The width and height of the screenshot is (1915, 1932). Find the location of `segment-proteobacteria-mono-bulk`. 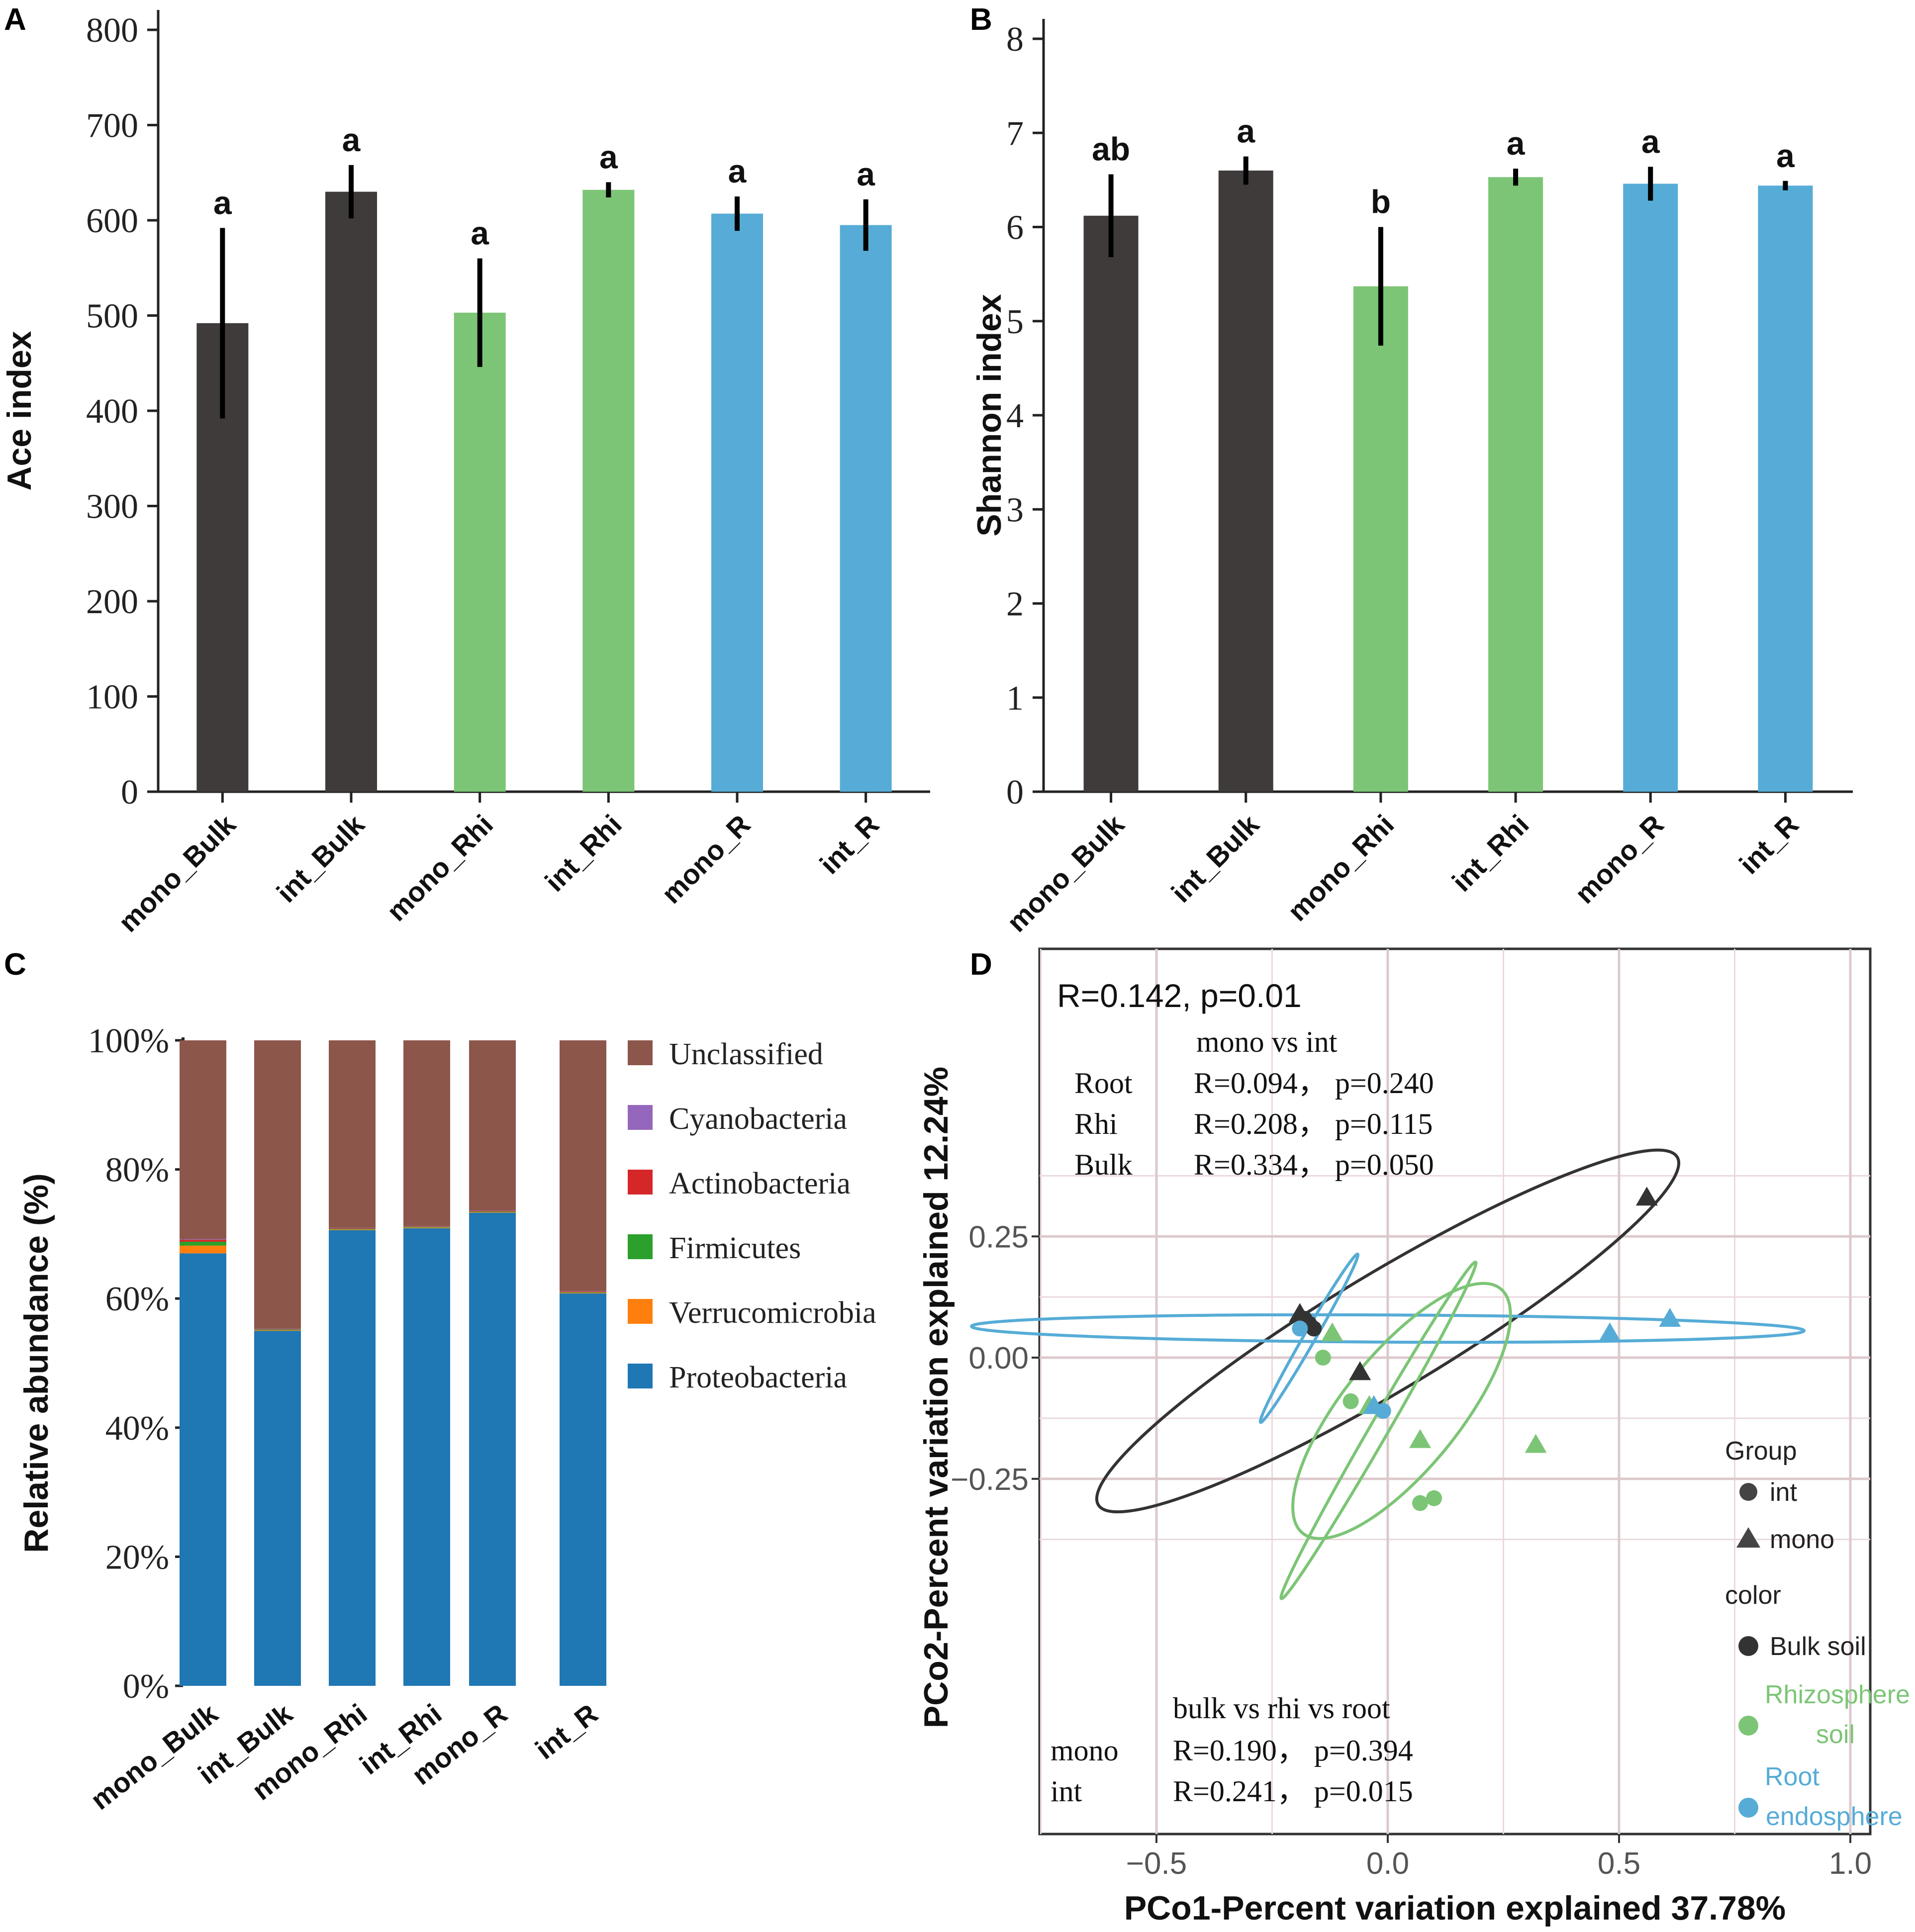

segment-proteobacteria-mono-bulk is located at coordinates (203, 1469).